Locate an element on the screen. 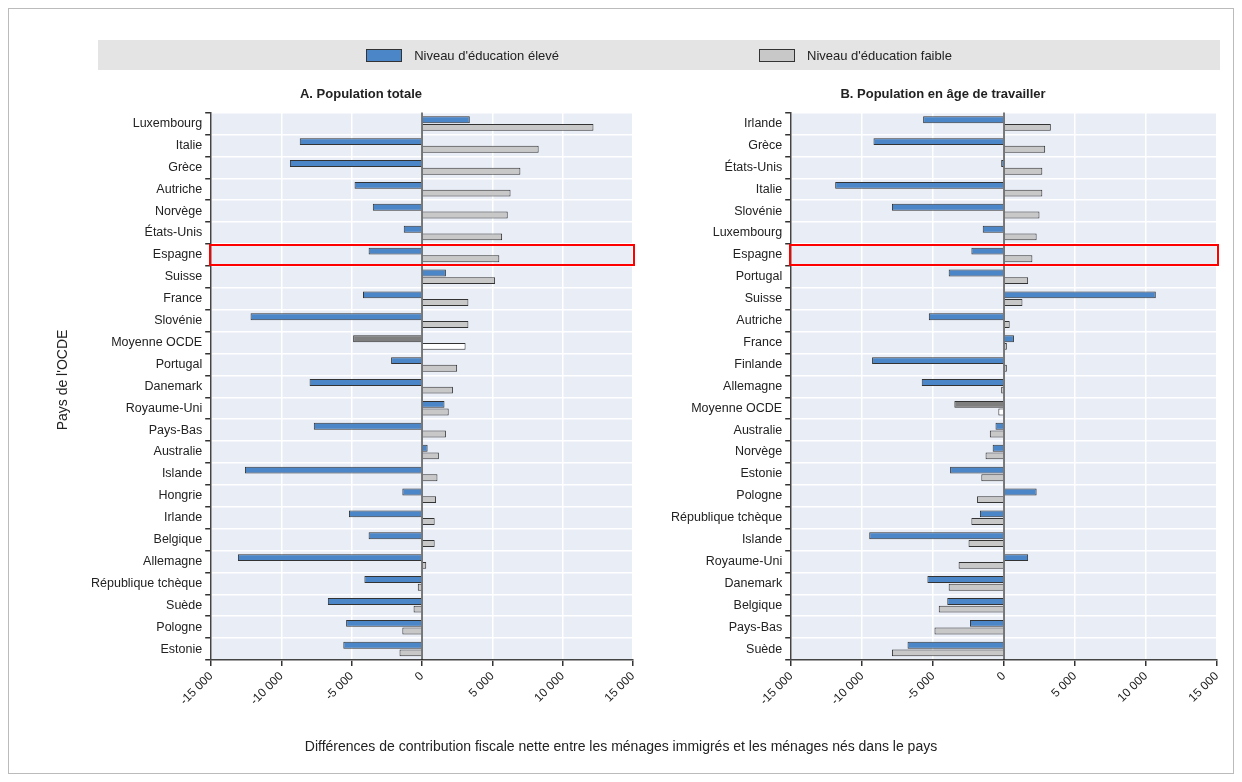  x-axis-title: Différences de contribution fiscale nette entre les ménages immigrés et les ménages nés dans le pays is located at coordinates (621, 746).